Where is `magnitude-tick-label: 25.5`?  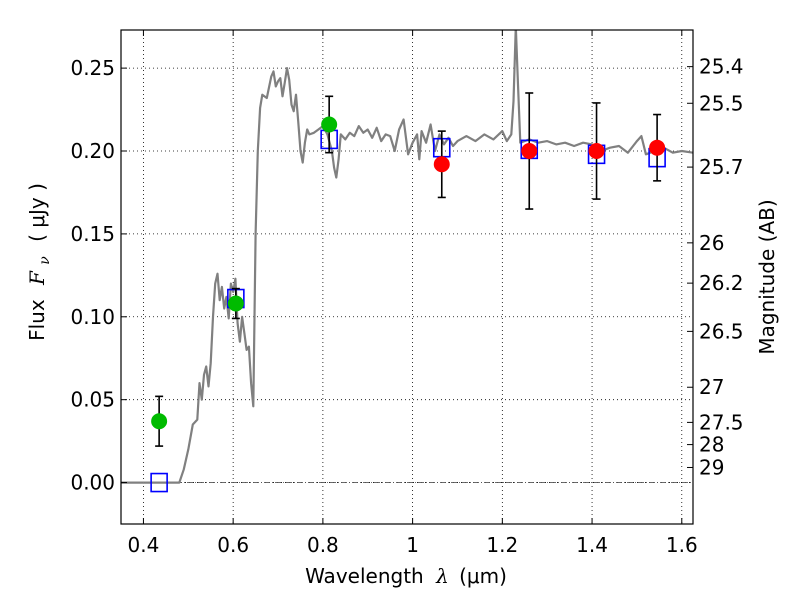
magnitude-tick-label: 25.5 is located at coordinates (721, 103).